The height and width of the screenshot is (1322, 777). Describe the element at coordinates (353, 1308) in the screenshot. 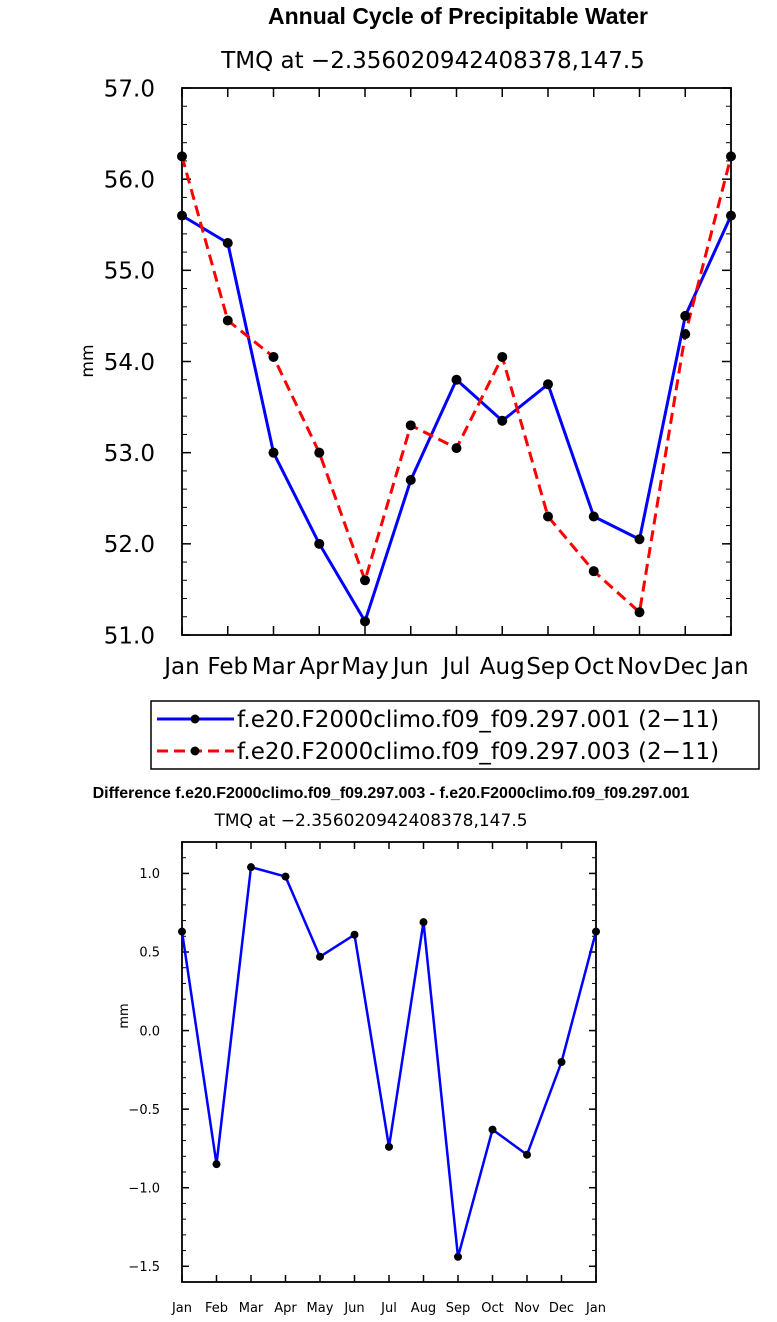

I see `chart2-xtick-label: Jun` at that location.